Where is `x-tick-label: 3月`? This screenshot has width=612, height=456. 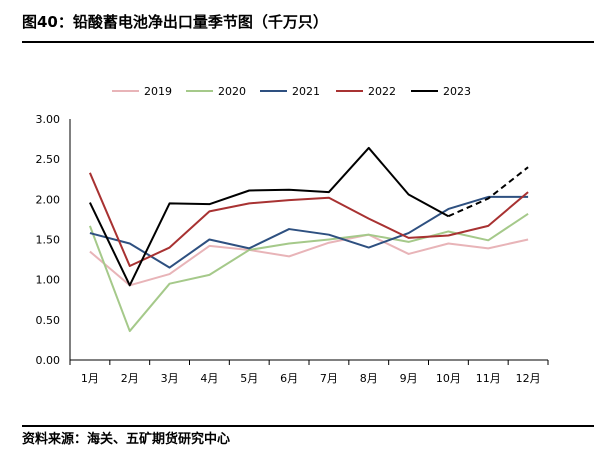 x-tick-label: 3月 is located at coordinates (170, 378).